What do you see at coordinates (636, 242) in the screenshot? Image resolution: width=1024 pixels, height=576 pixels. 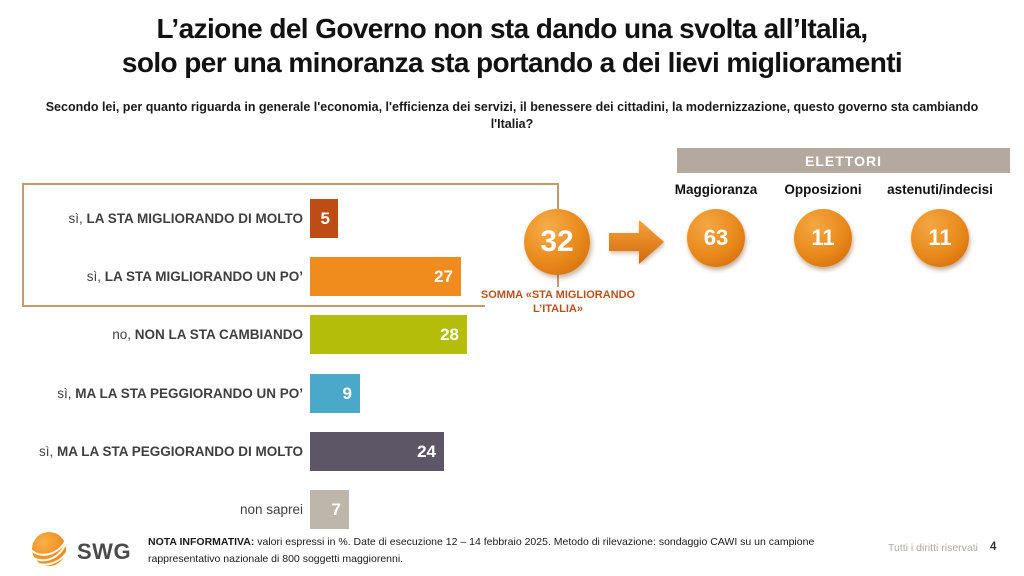 I see `arrow-right-icon` at bounding box center [636, 242].